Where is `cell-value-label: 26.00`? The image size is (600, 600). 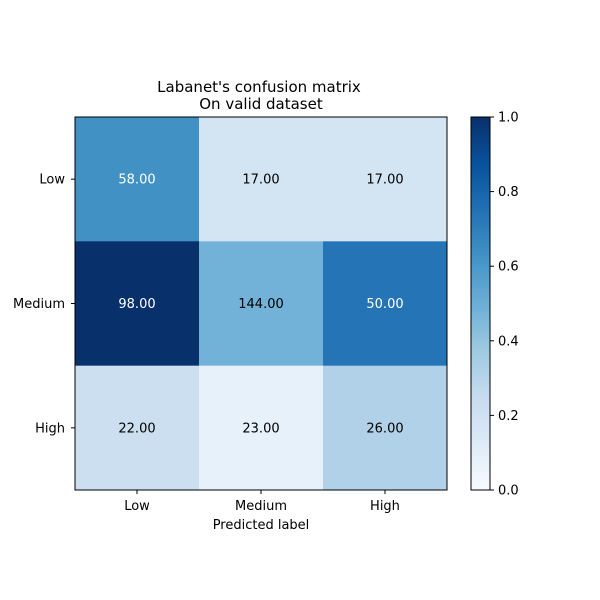
cell-value-label: 26.00 is located at coordinates (384, 428).